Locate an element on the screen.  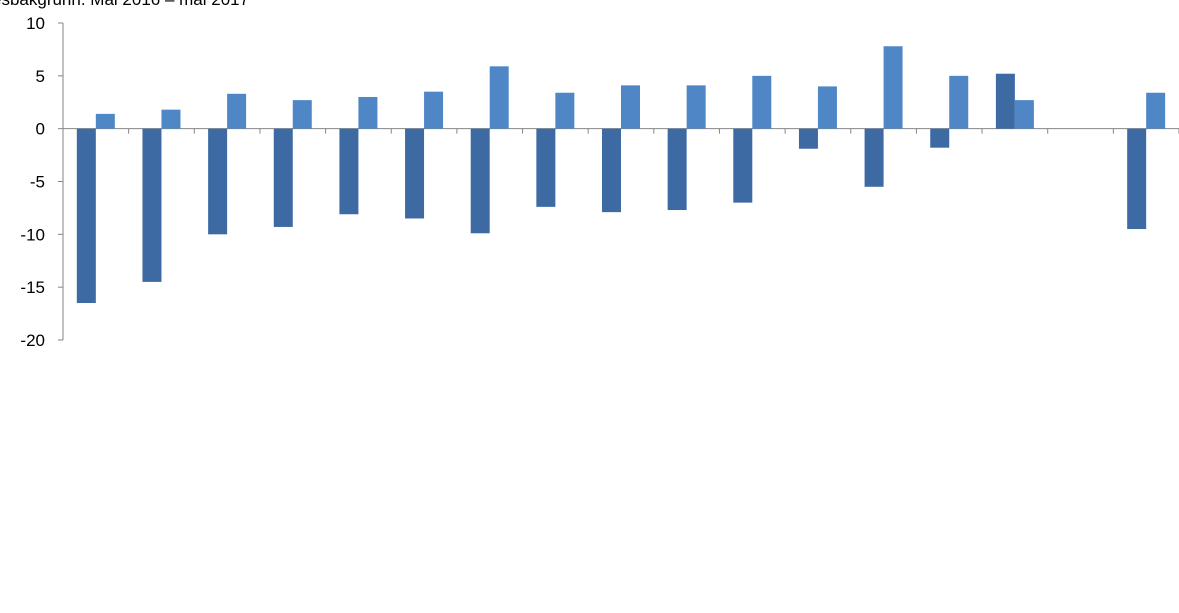
y-tick-label: -15 is located at coordinates (32, 287).